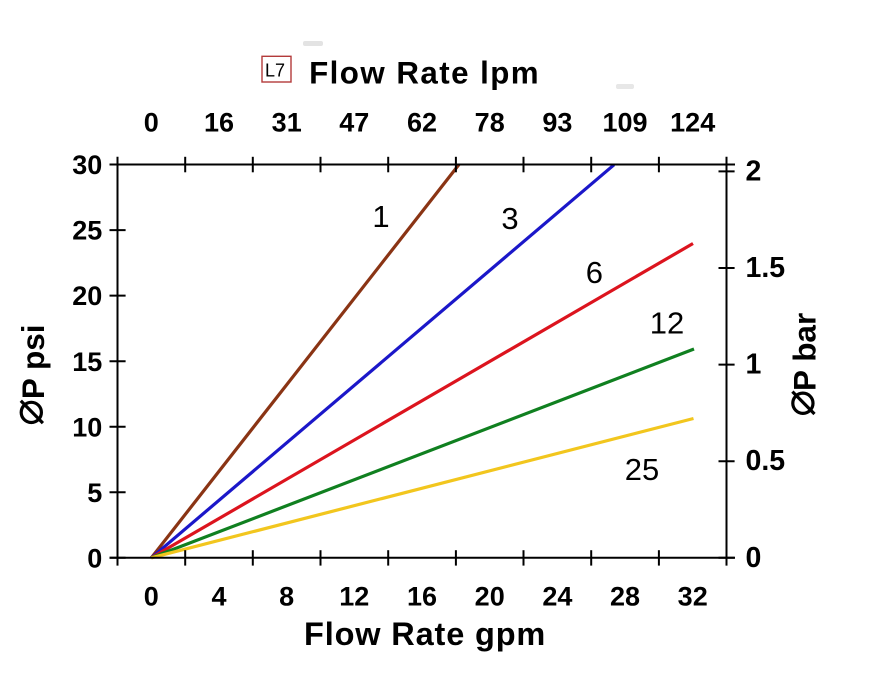  I want to click on svg-text: 78, so click(490, 122).